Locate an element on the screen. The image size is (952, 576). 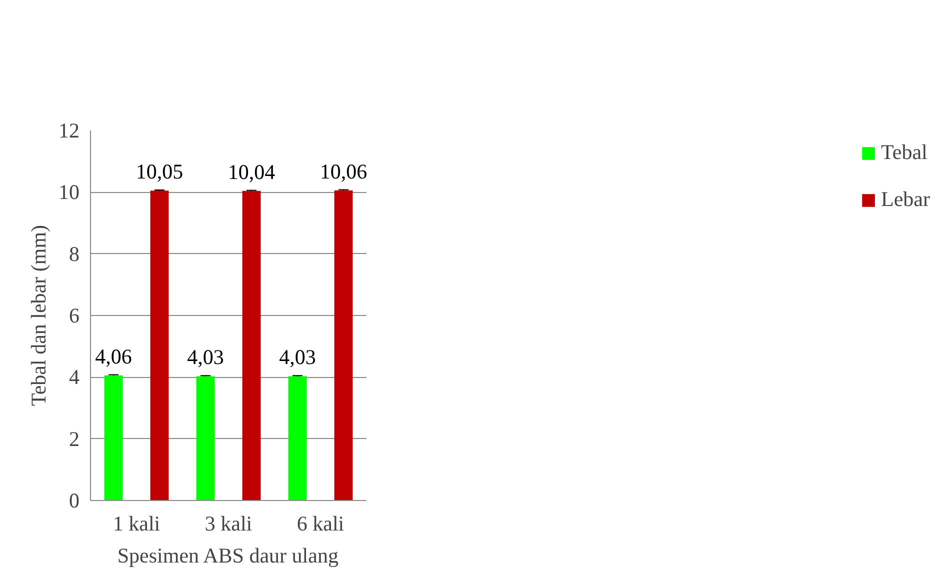
data-label: 10,05 is located at coordinates (160, 172).